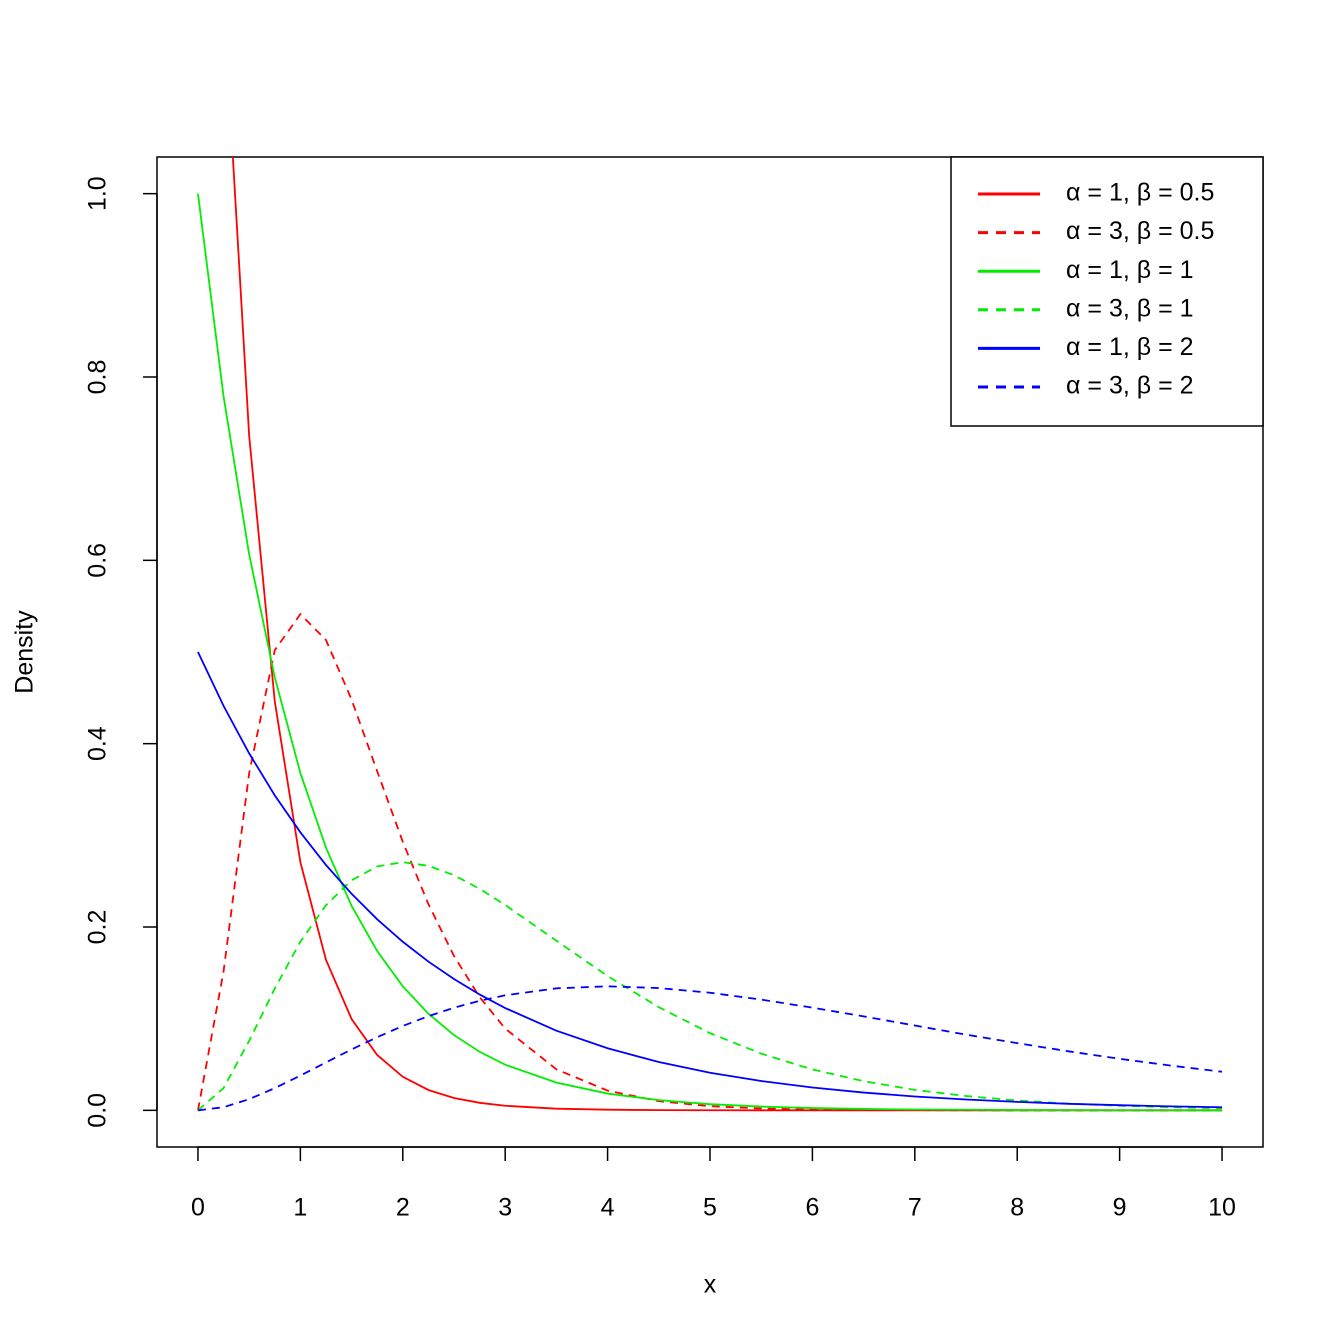 This screenshot has width=1344, height=1344. Describe the element at coordinates (1140, 231) in the screenshot. I see `legend-label: α = 3, β = 0.5` at that location.